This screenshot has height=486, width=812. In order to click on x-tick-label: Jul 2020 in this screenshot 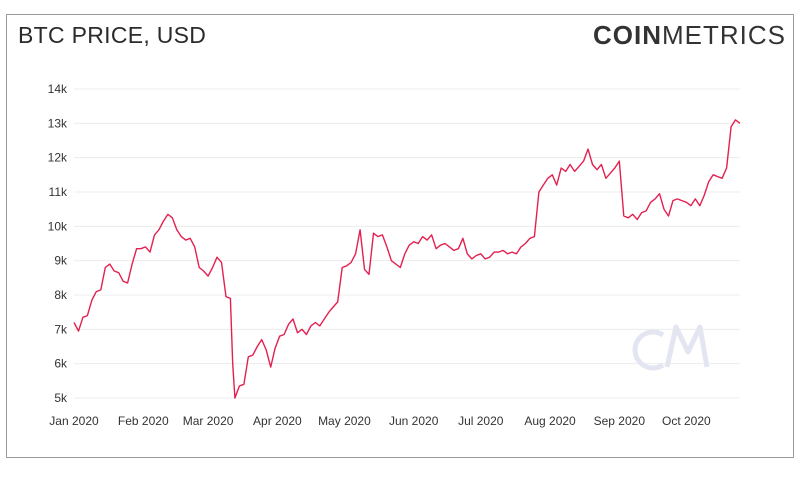, I will do `click(481, 421)`.